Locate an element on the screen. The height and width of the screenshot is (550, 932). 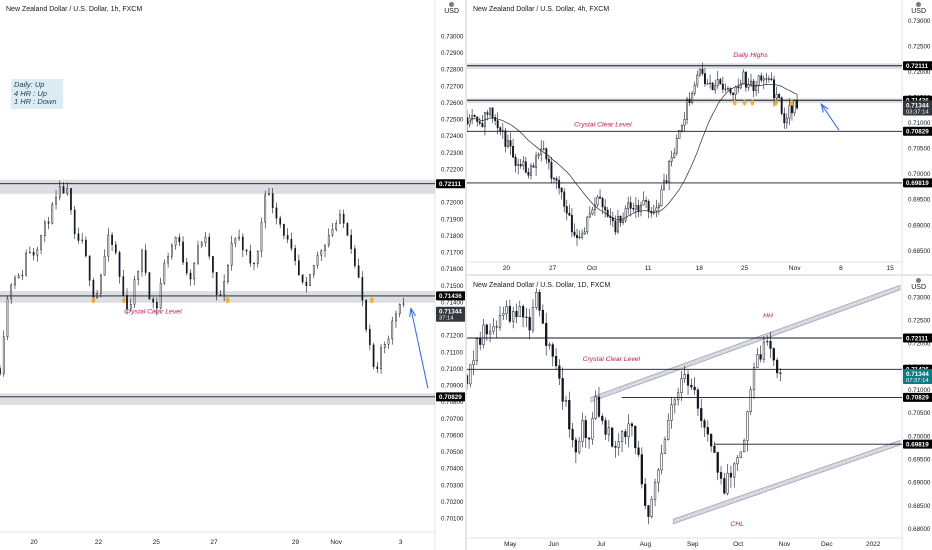
price-tick-label: 0.72200 is located at coordinates (452, 169).